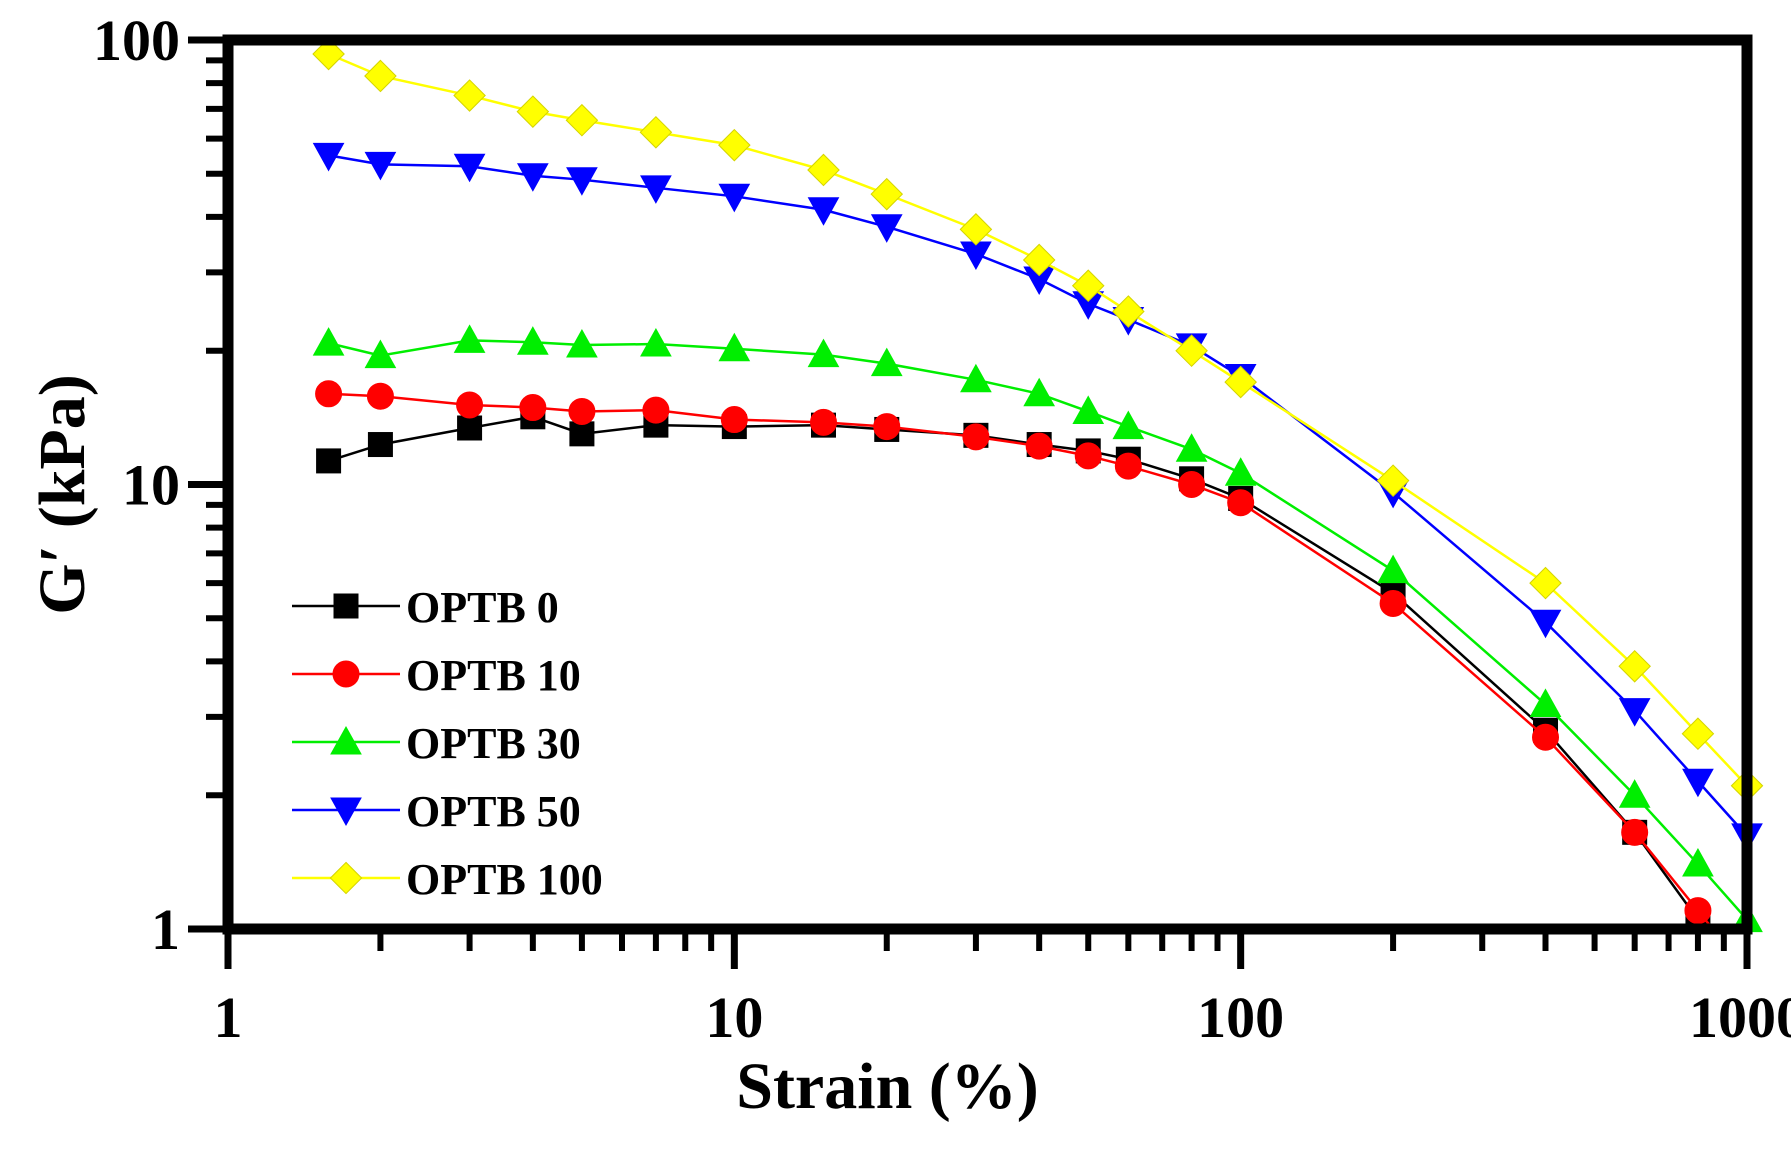  What do you see at coordinates (62, 494) in the screenshot?
I see `y-axis-title: G′ (kPa)` at bounding box center [62, 494].